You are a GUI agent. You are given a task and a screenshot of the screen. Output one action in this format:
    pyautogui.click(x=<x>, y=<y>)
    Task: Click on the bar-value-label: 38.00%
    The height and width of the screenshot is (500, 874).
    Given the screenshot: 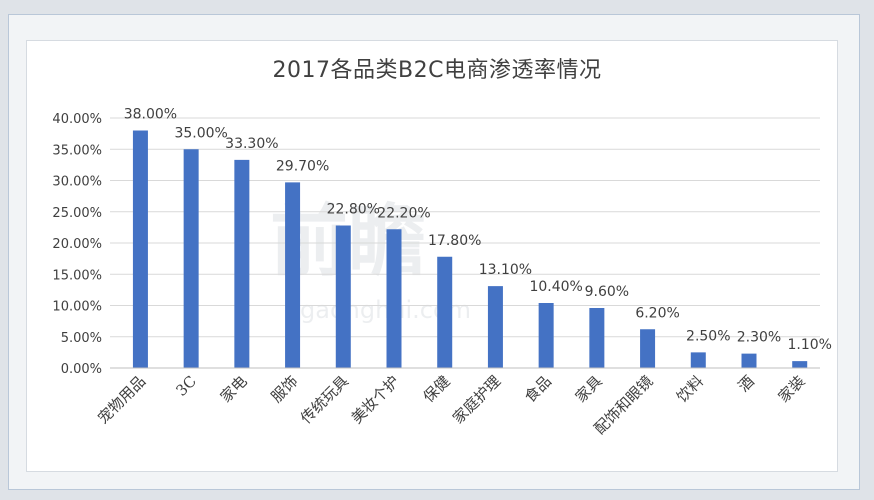 What is the action you would take?
    pyautogui.click(x=150, y=115)
    